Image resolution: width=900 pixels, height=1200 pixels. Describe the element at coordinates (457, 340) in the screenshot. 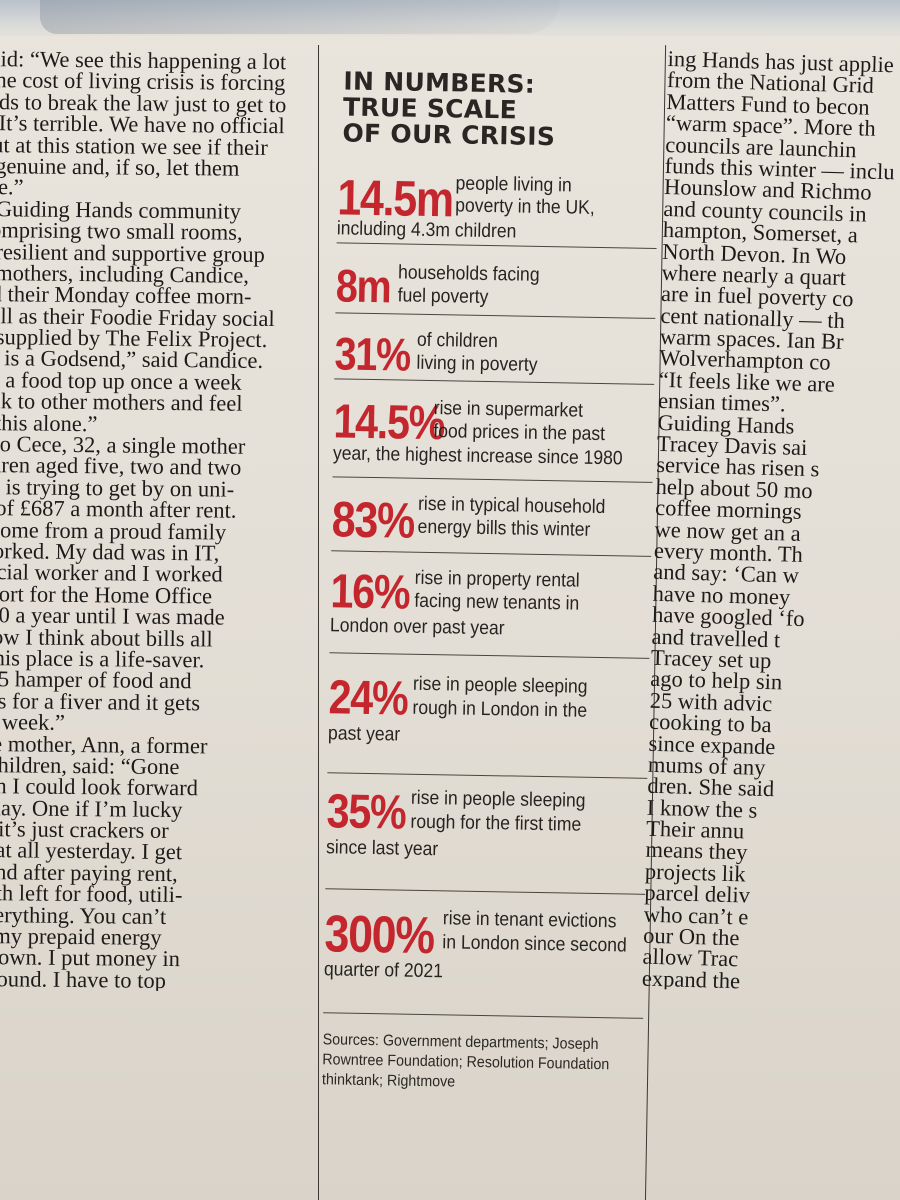

I see `stat-text-line: of children` at that location.